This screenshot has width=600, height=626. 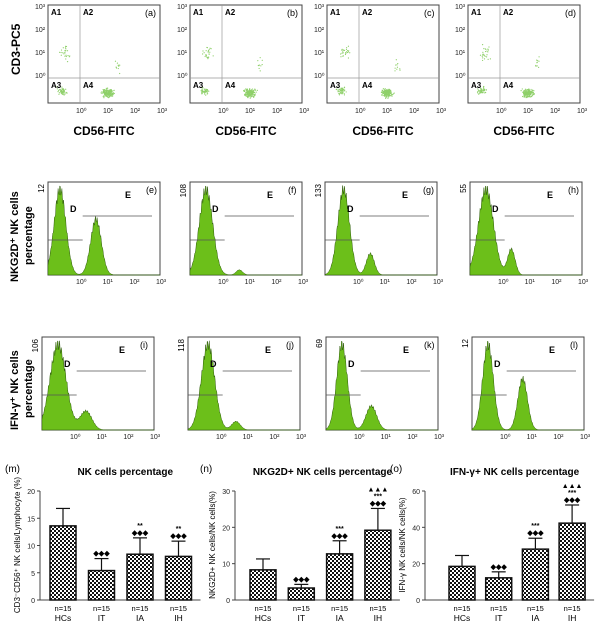 I want to click on histogram-panel: 12 (l) D E 10⁰ 10¹ 10² 10³, so click(x=526, y=388).